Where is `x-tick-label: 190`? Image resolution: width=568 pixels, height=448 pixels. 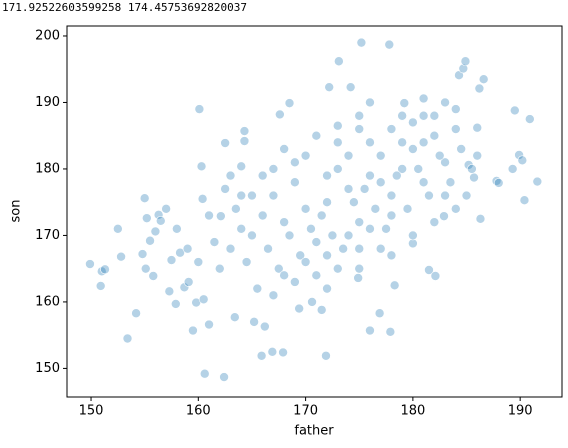 x-tick-label: 190 is located at coordinates (520, 411).